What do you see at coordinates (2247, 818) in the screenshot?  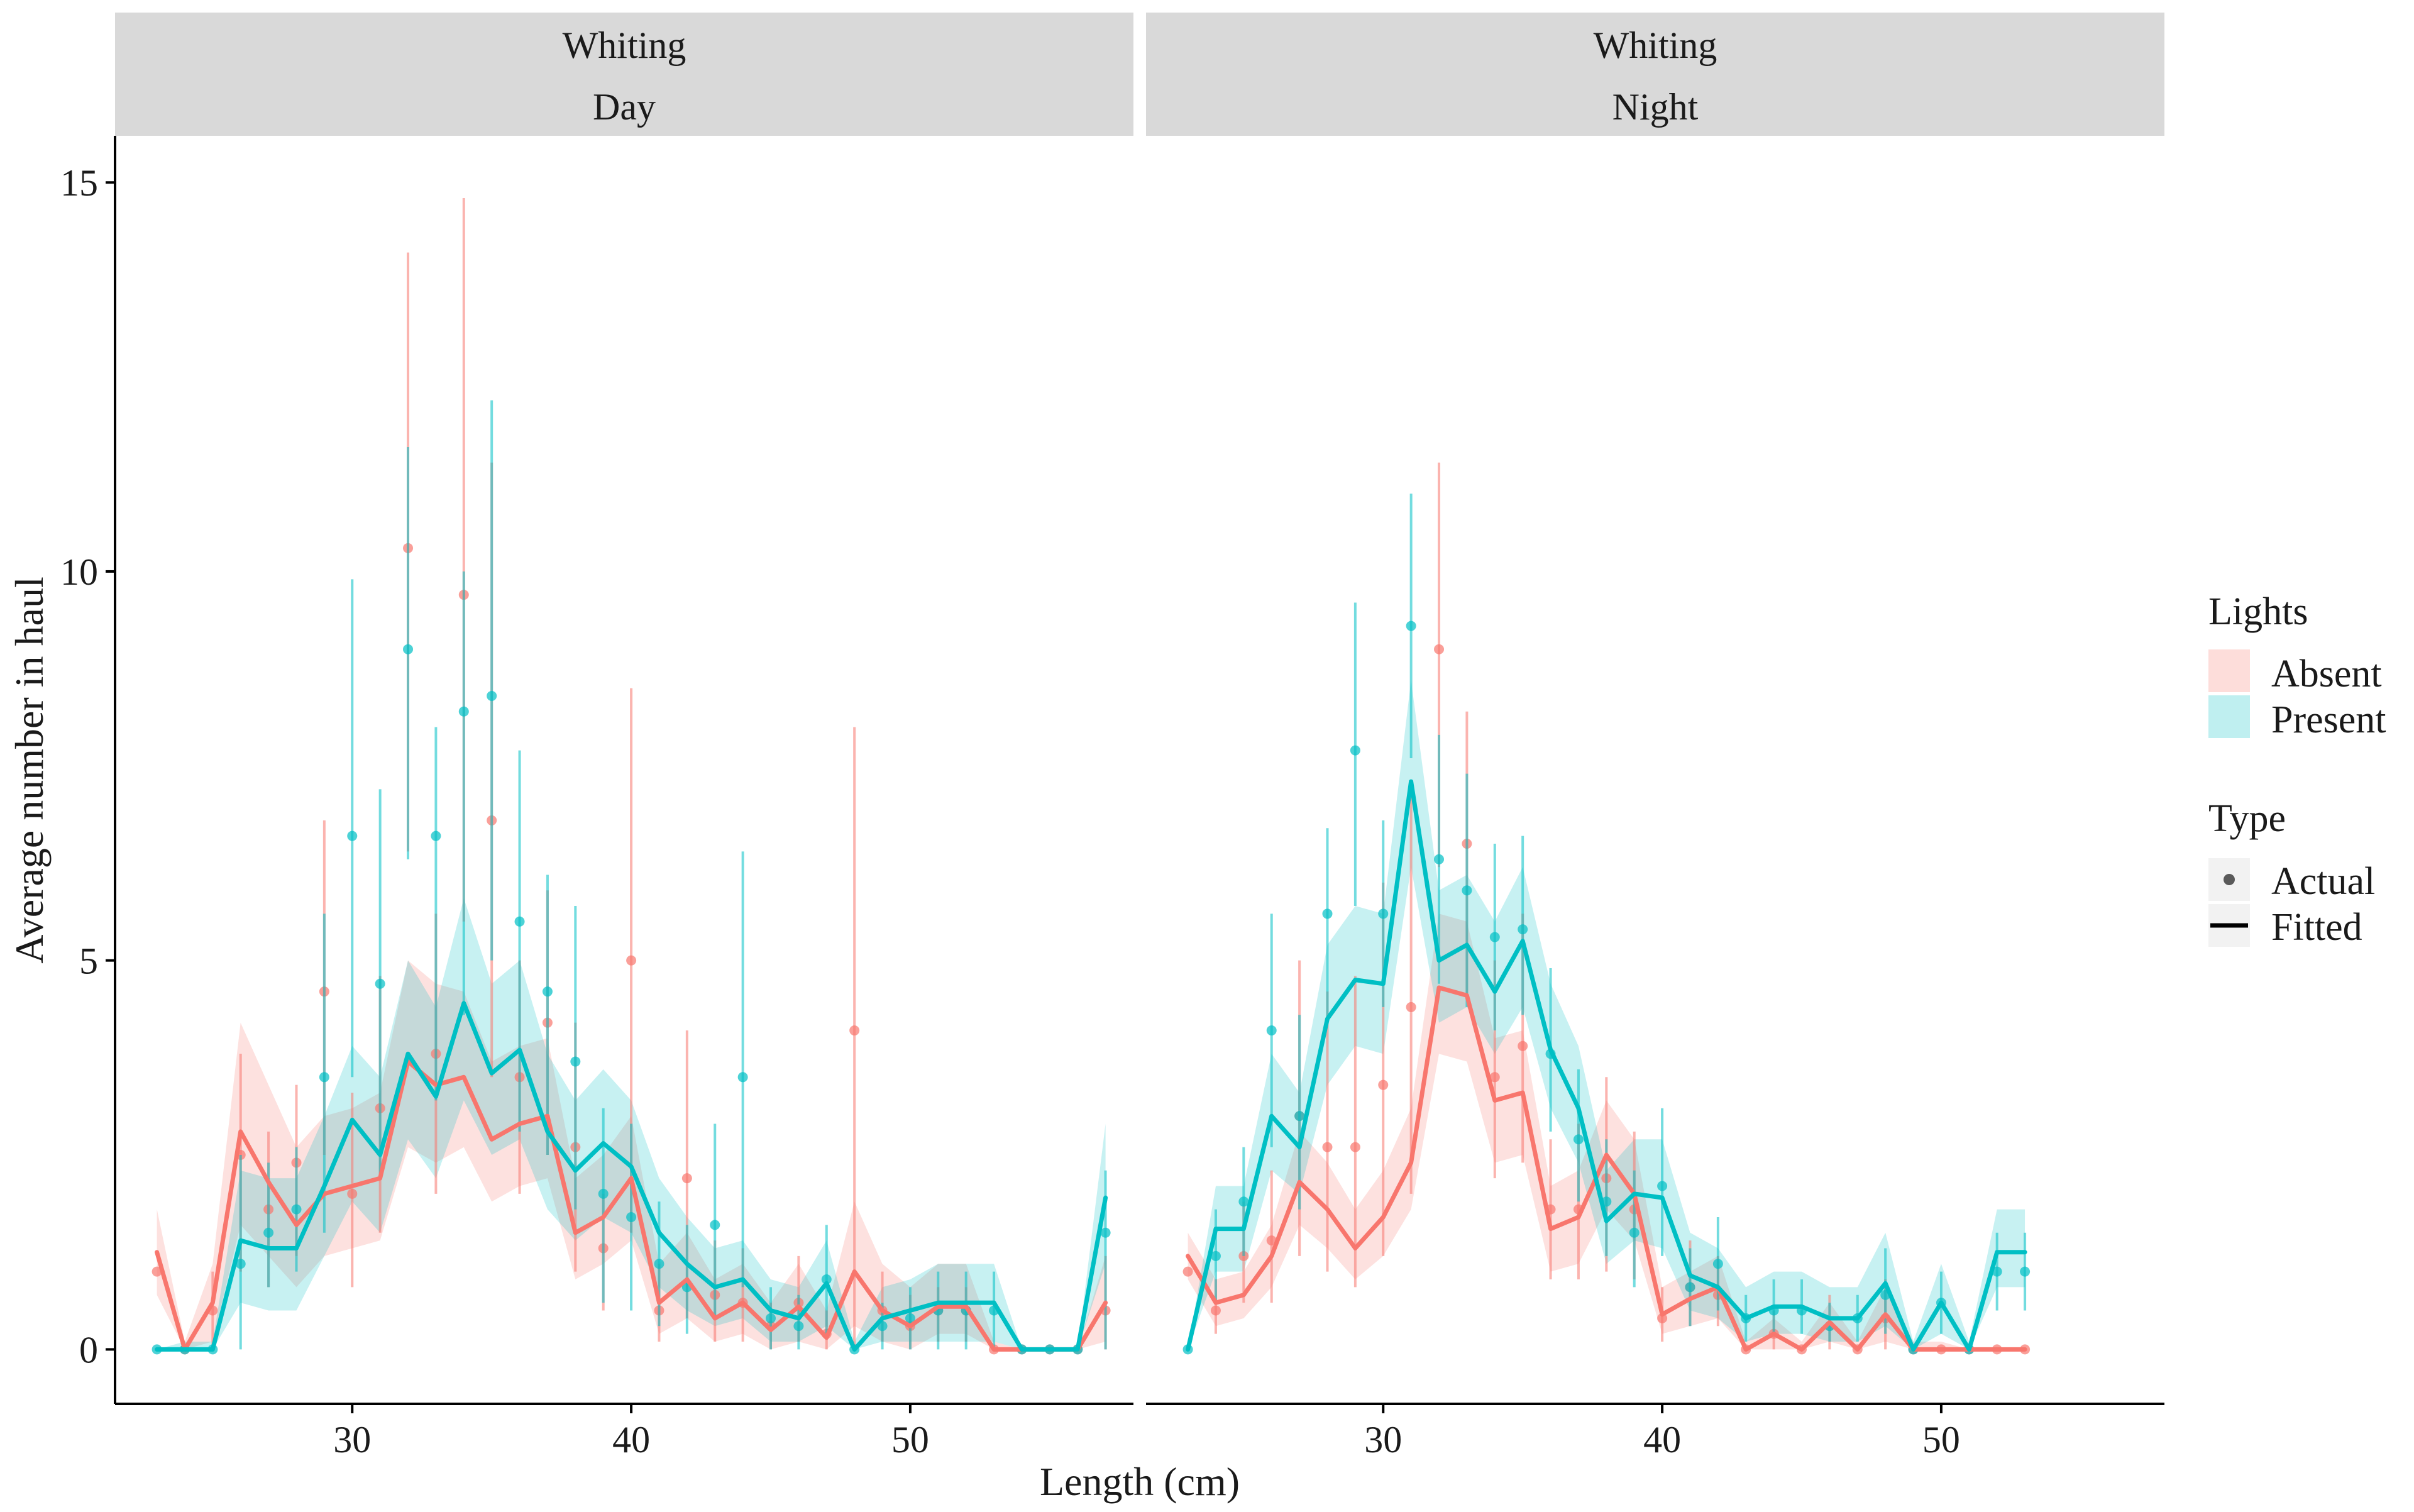 I see `legend-type-title: Type` at bounding box center [2247, 818].